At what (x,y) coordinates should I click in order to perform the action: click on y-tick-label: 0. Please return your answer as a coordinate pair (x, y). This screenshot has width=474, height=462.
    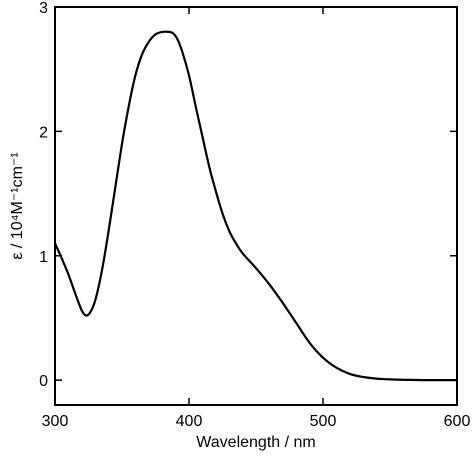
    Looking at the image, I should click on (43, 381).